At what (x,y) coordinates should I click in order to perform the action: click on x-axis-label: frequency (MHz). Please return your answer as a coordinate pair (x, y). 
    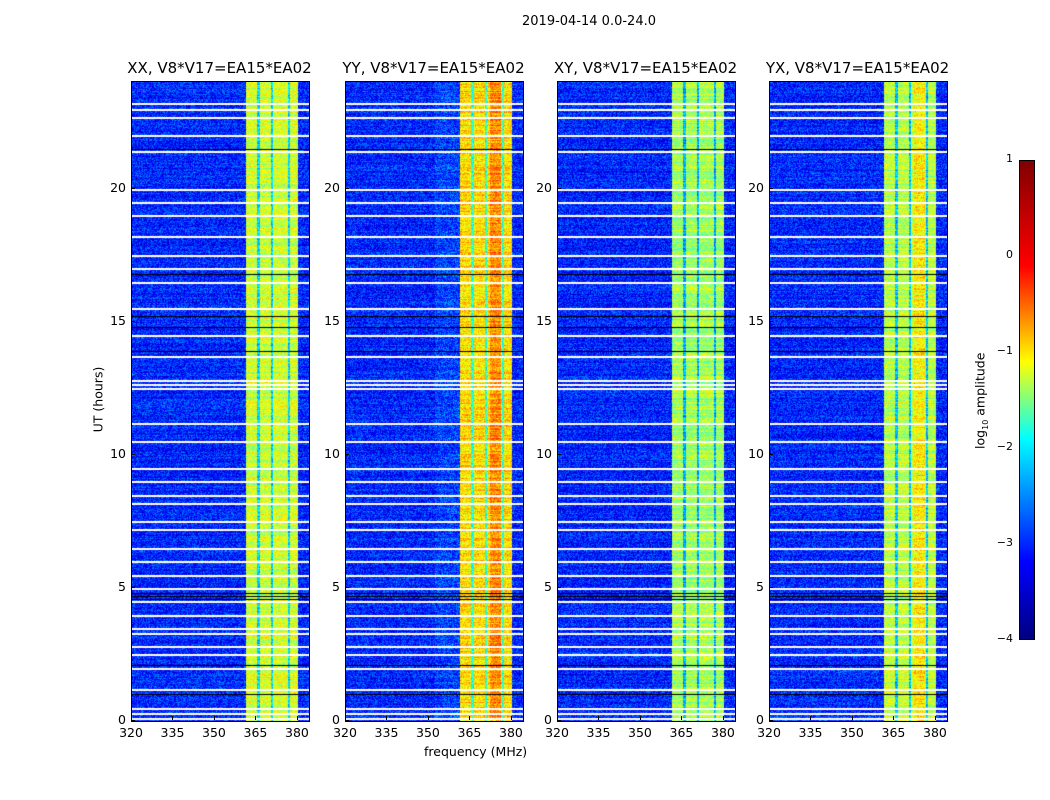
    Looking at the image, I should click on (476, 751).